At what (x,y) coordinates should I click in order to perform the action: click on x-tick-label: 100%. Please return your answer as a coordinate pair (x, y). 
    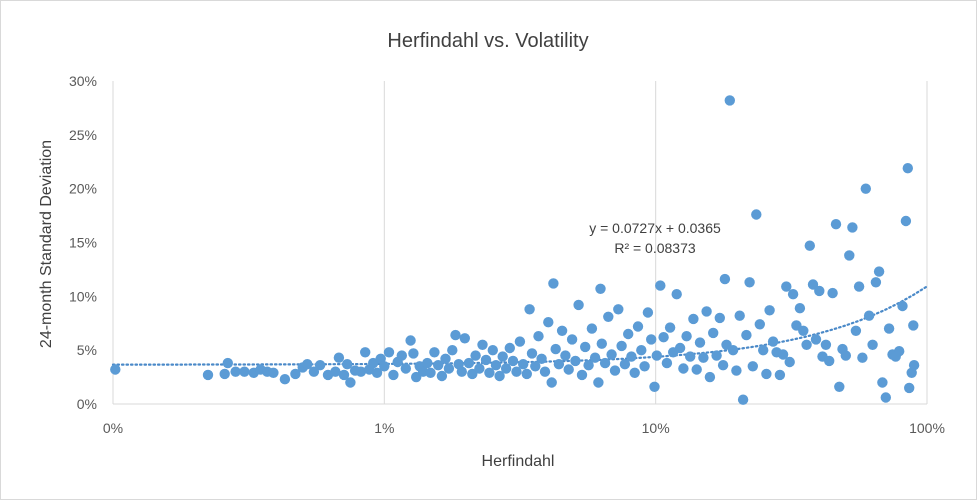
    Looking at the image, I should click on (927, 428).